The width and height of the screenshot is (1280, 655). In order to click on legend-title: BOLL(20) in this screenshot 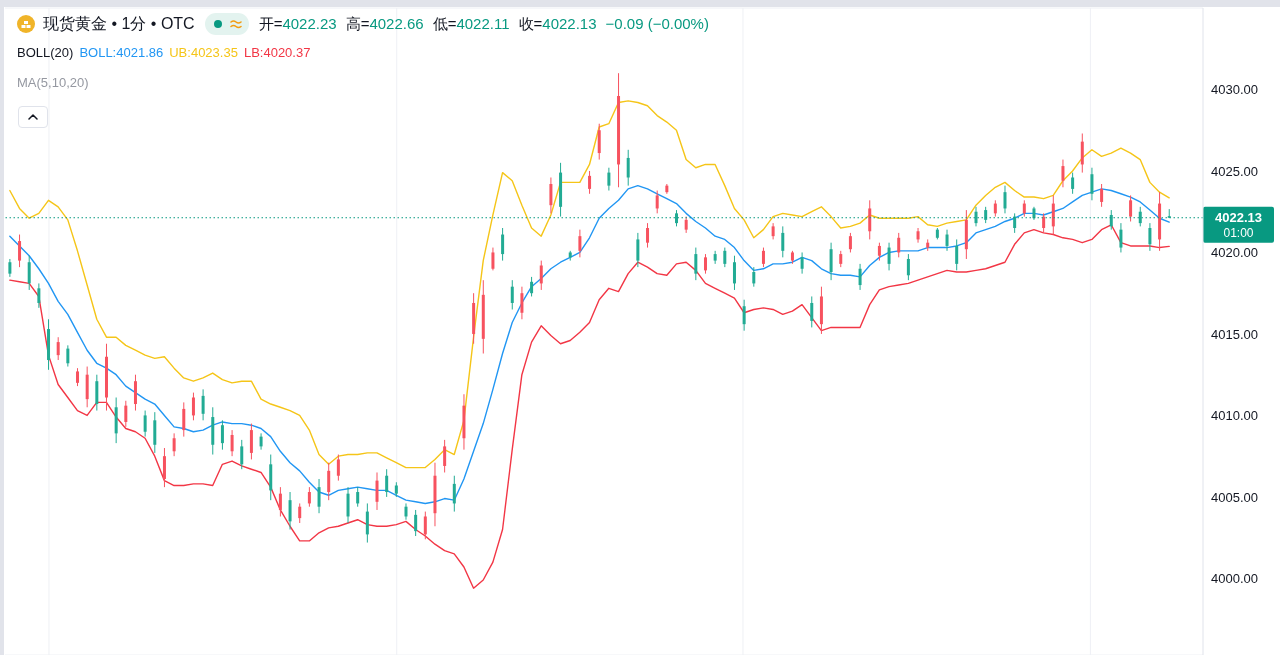, I will do `click(45, 52)`.